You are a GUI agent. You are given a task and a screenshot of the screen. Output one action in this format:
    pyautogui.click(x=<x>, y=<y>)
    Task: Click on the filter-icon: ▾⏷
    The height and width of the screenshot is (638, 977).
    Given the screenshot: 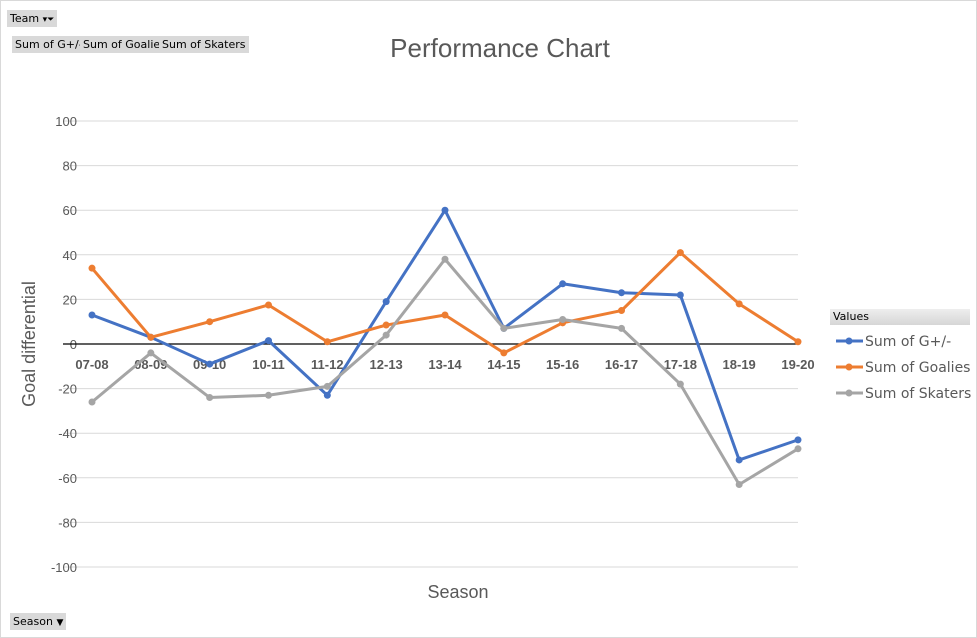 What is the action you would take?
    pyautogui.click(x=48, y=20)
    